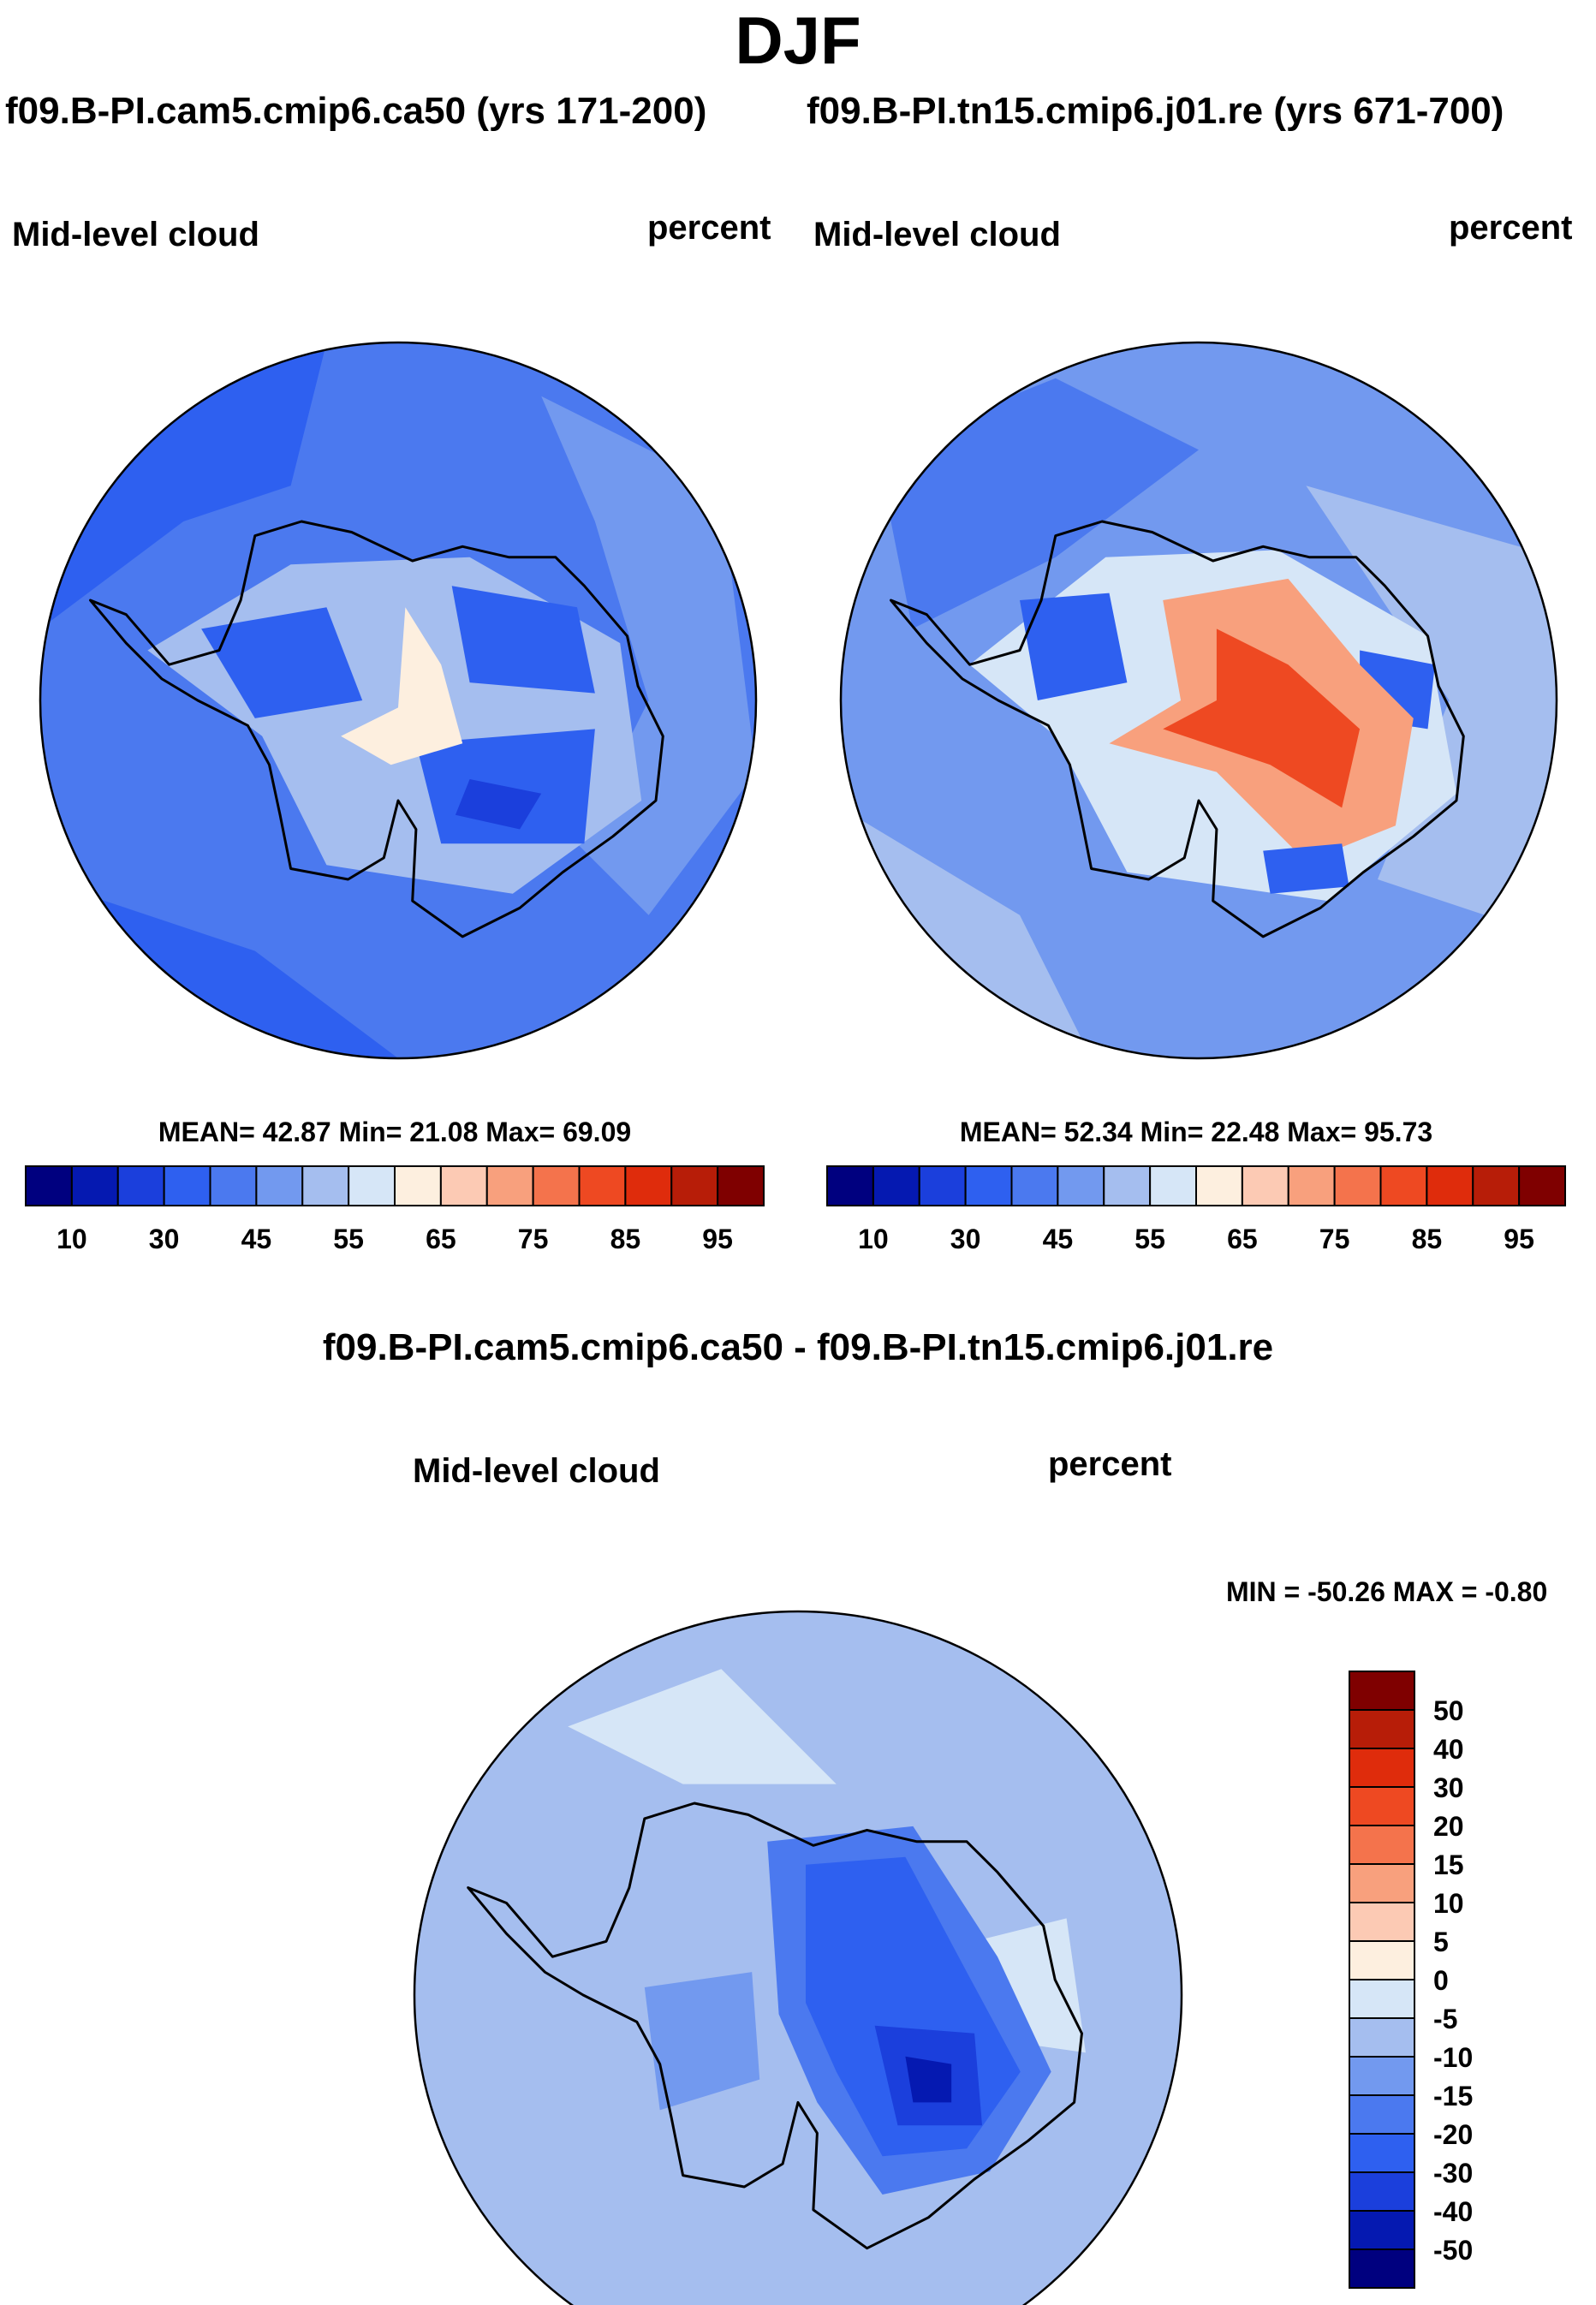  I want to click on case2-label: f09.B-PI.tn15.cmip6.j01.re (yrs 671-700), so click(1155, 111).